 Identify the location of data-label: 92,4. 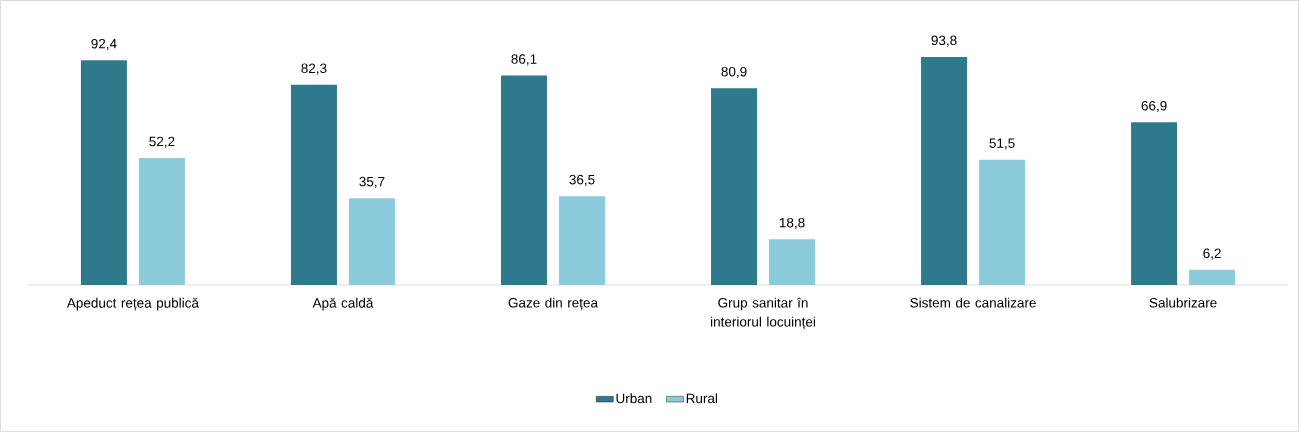
(104, 45).